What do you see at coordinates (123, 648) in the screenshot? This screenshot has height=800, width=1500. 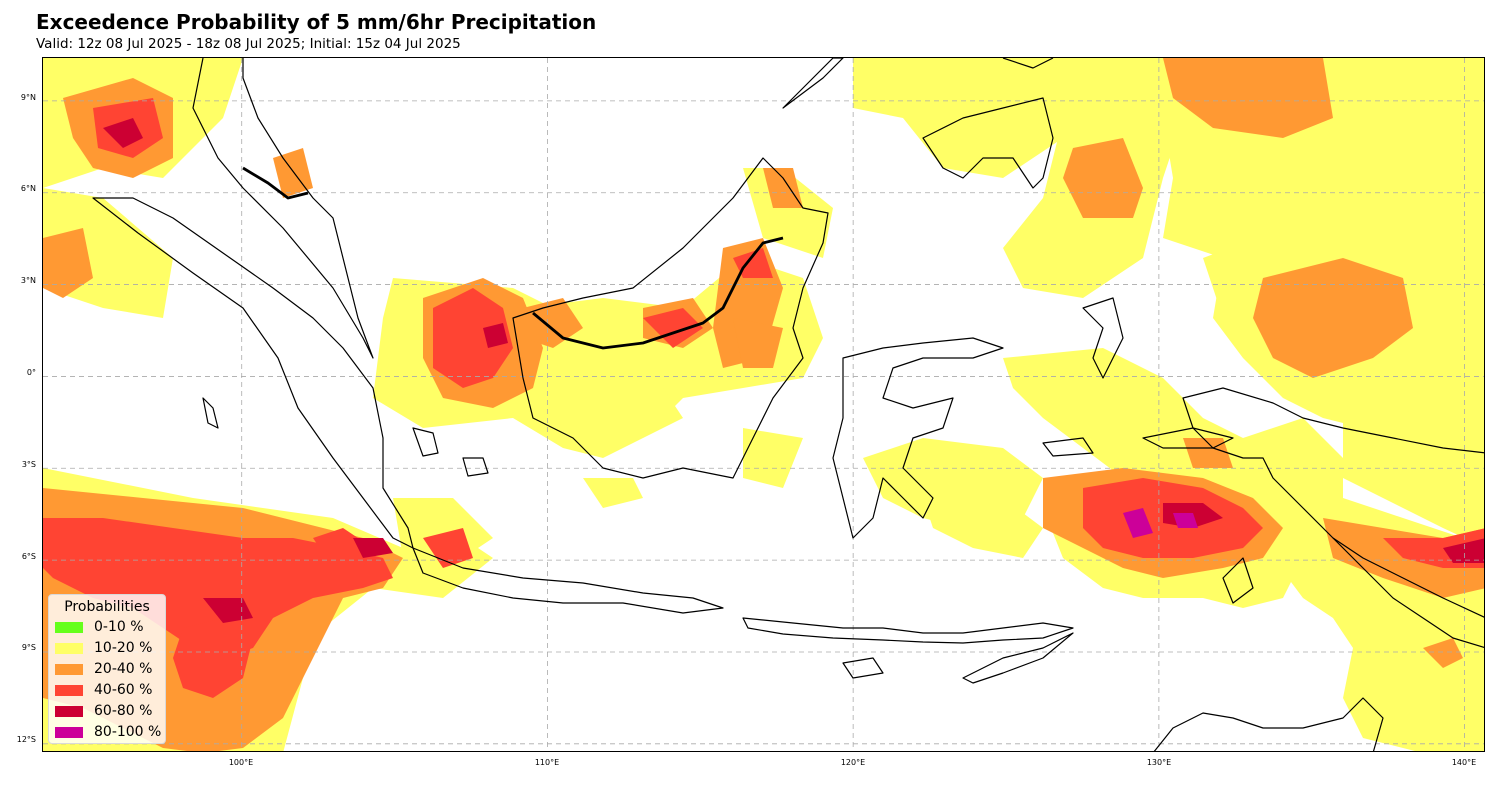 I see `legend-label: 10-20 %` at bounding box center [123, 648].